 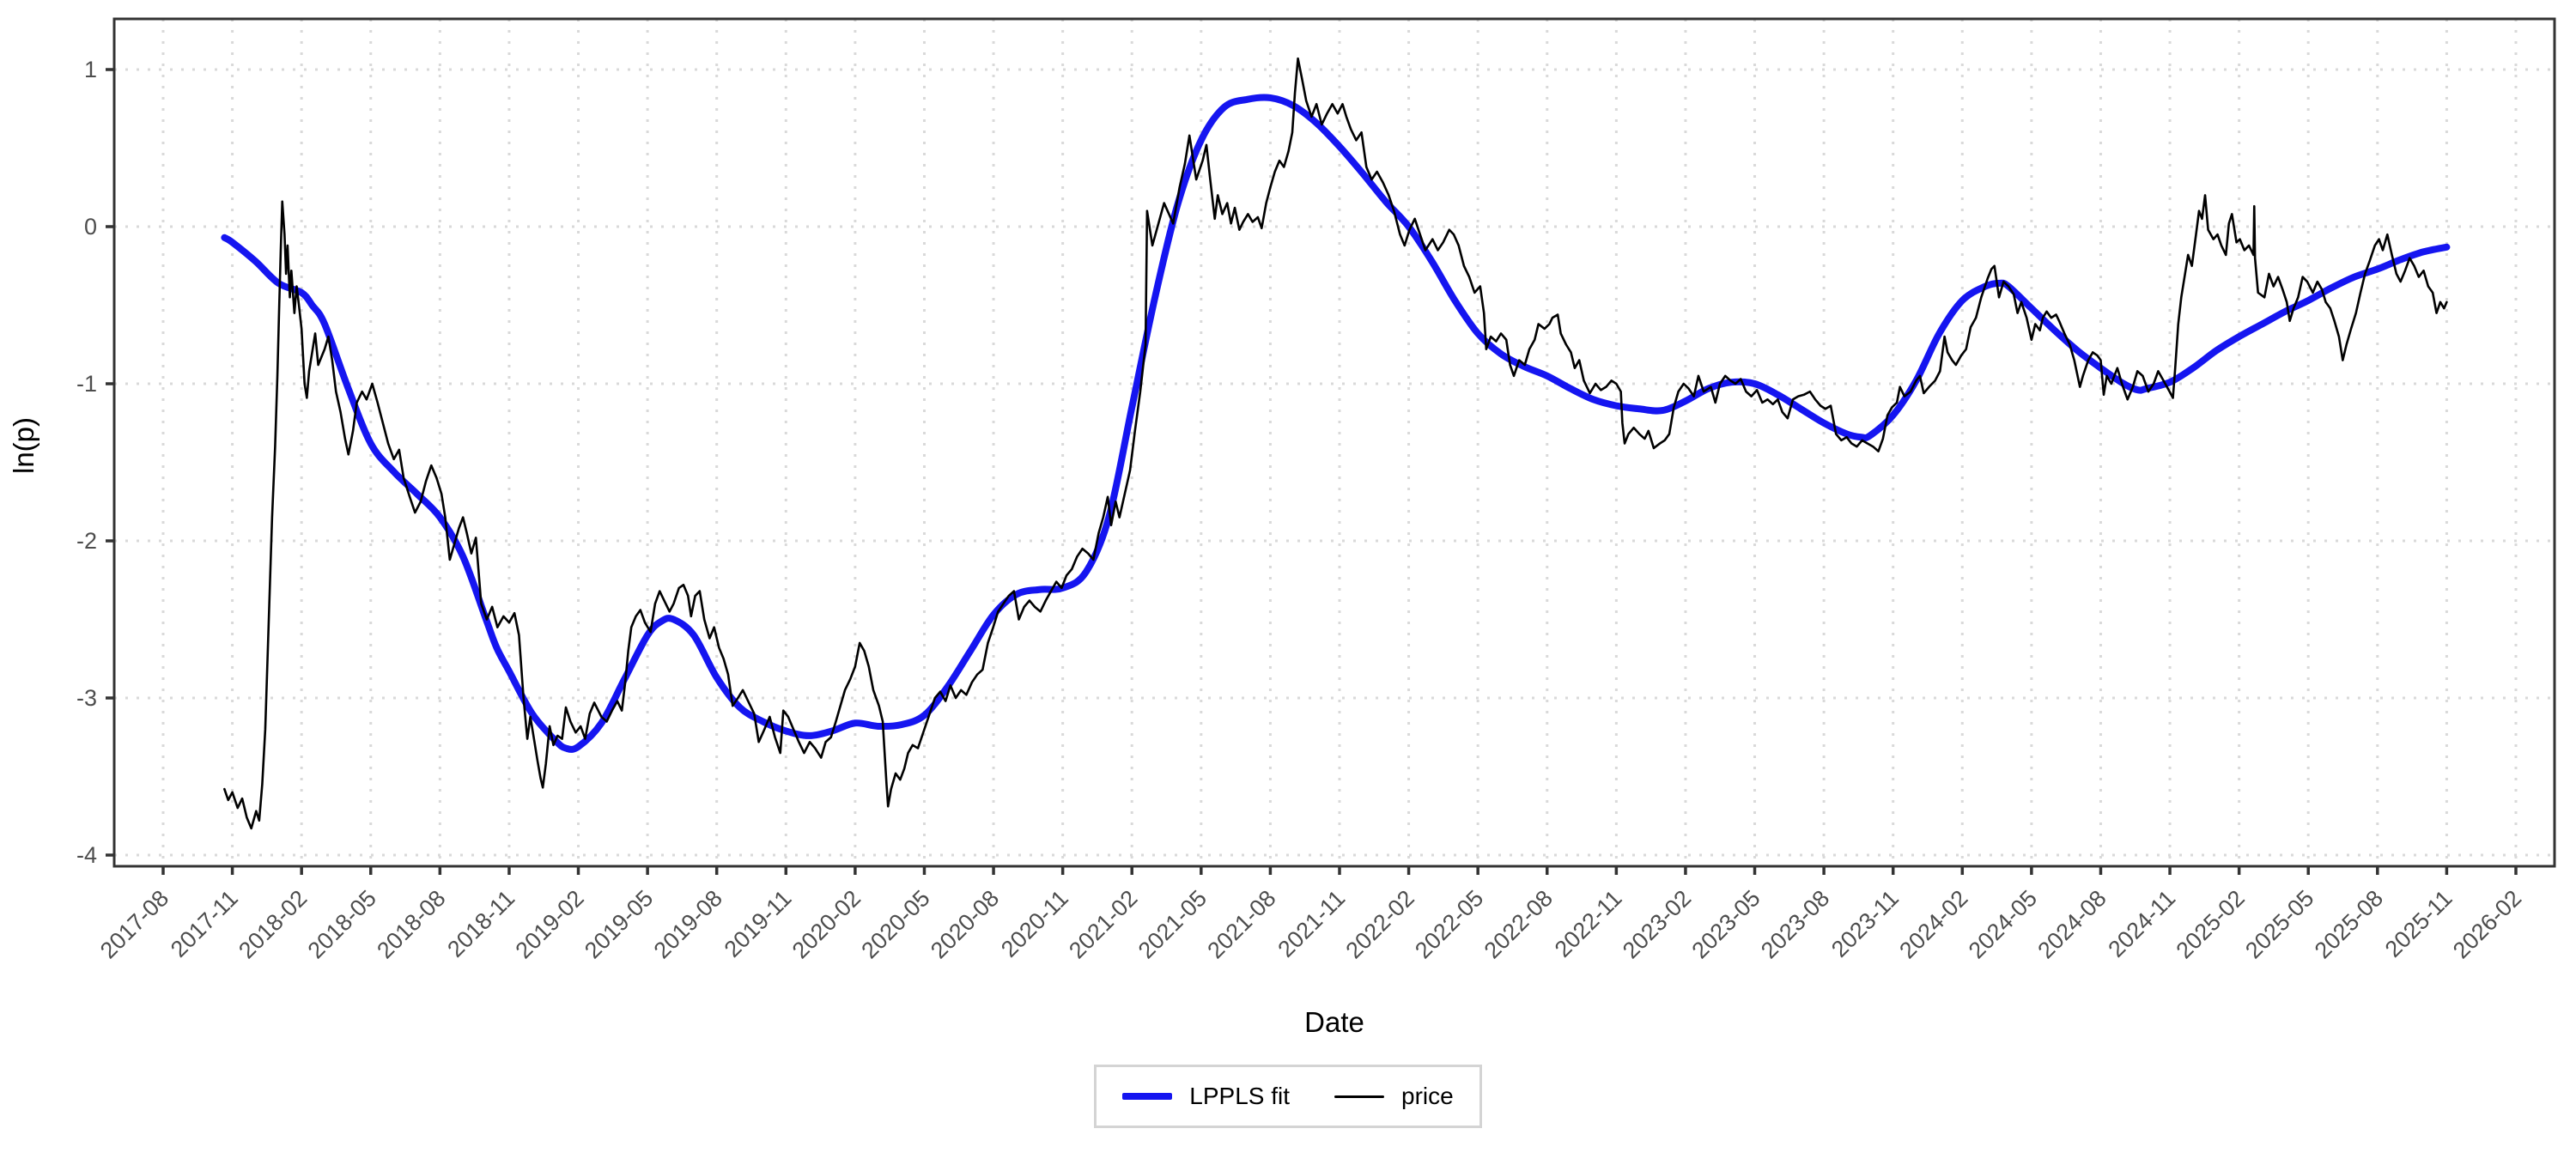 What do you see at coordinates (2003, 924) in the screenshot?
I see `svg-text: 2024-05` at bounding box center [2003, 924].